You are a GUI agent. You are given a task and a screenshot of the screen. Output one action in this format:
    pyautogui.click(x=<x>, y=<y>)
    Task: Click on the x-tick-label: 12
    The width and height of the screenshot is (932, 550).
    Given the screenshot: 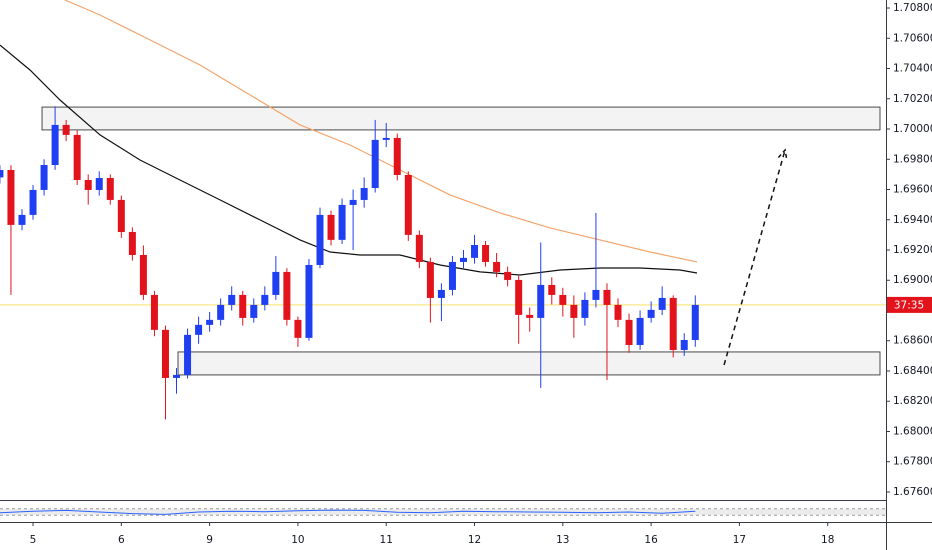 What is the action you would take?
    pyautogui.click(x=474, y=540)
    